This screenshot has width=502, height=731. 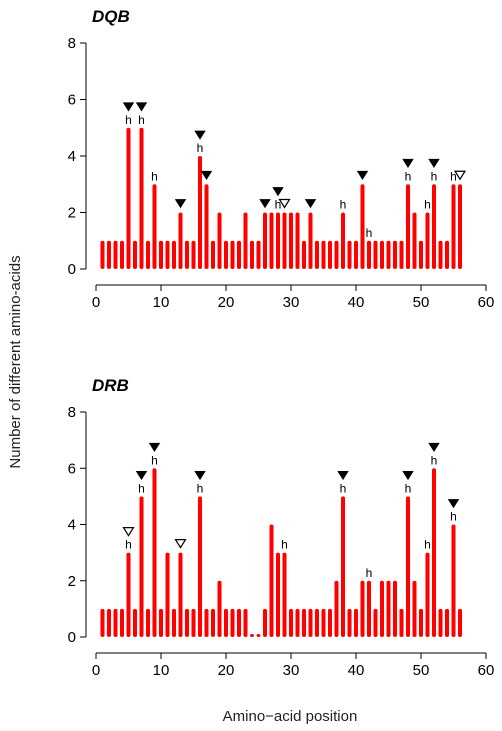 I want to click on y-tick-label-drb: 2, so click(x=72, y=581).